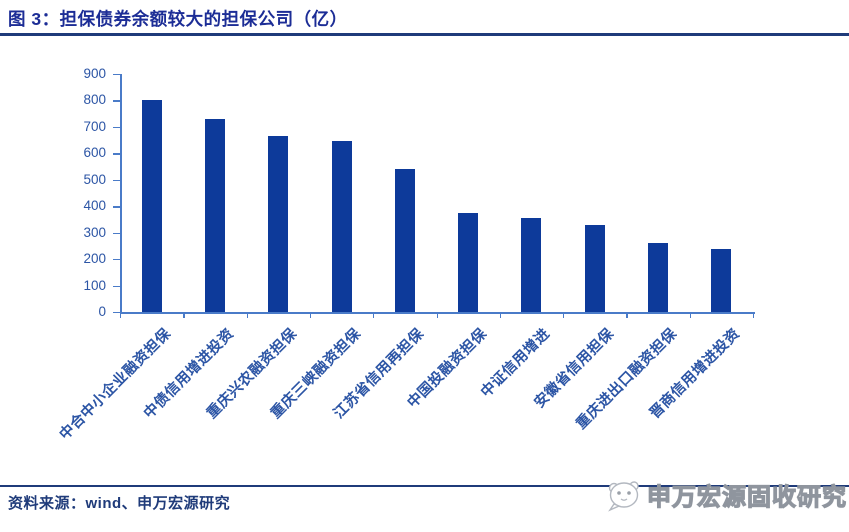 This screenshot has width=849, height=532. What do you see at coordinates (94, 73) in the screenshot?
I see `y-axis-tick-label: 900` at bounding box center [94, 73].